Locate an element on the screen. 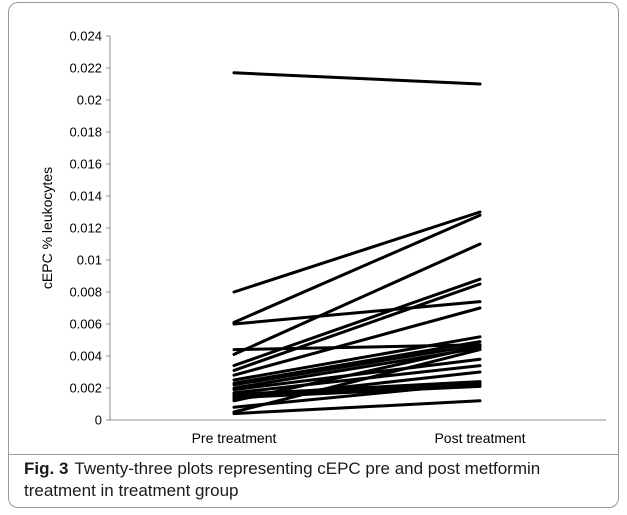 Image resolution: width=627 pixels, height=515 pixels. y-tick-label: 0.01 is located at coordinates (89, 260).